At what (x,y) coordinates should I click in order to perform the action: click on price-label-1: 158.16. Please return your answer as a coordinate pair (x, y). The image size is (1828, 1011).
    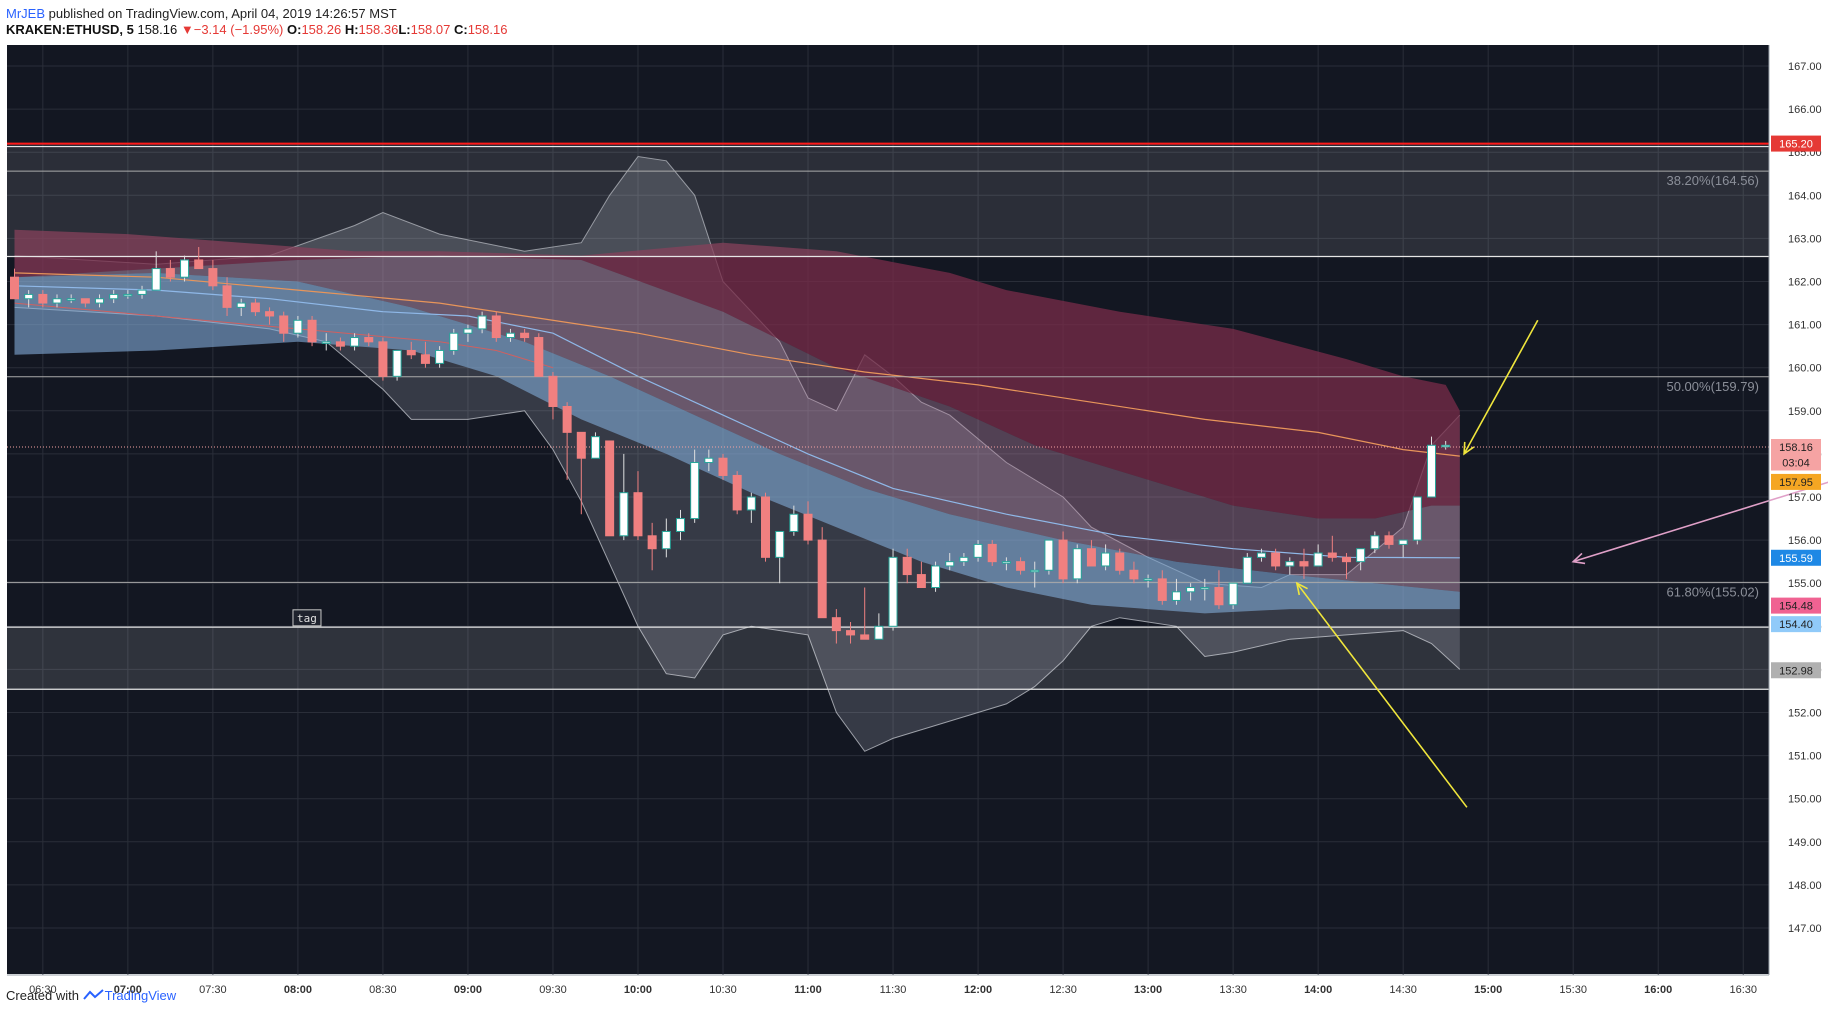
    Looking at the image, I should click on (1796, 448).